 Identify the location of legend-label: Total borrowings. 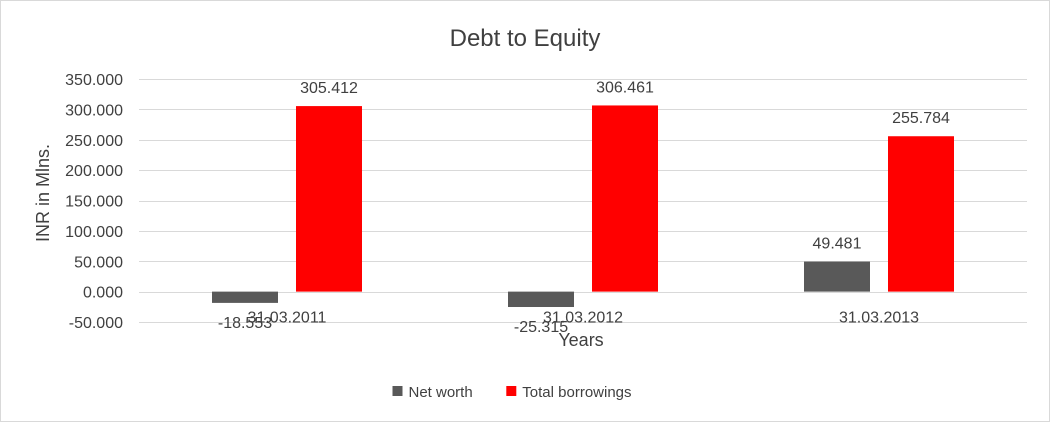
(576, 392).